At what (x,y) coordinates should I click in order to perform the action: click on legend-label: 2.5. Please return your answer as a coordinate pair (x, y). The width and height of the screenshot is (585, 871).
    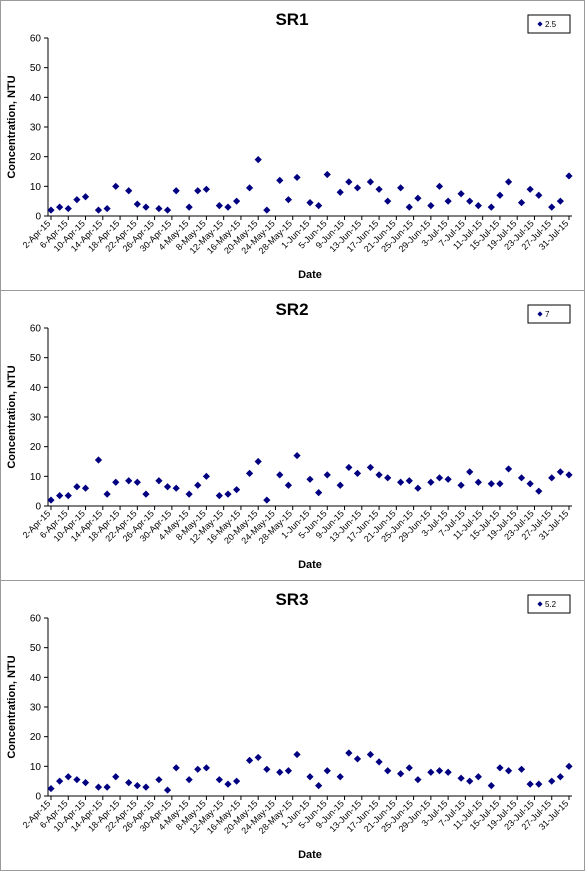
    Looking at the image, I should click on (551, 24).